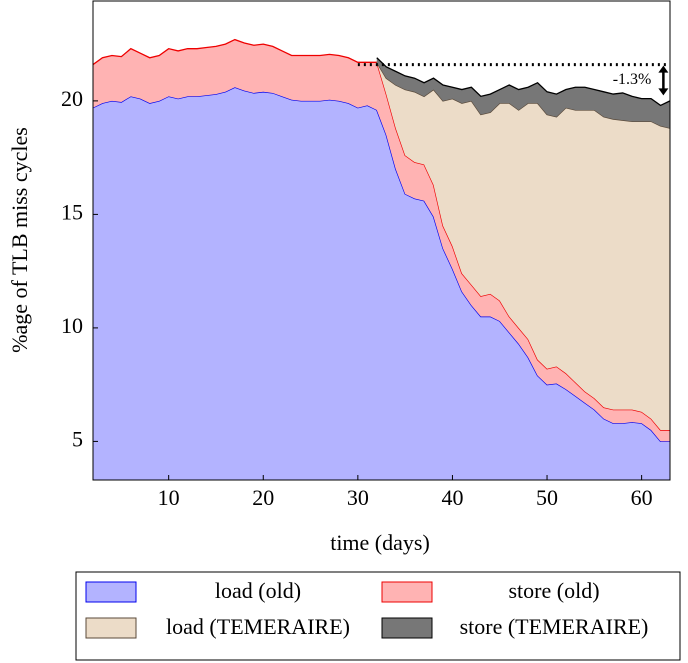  Describe the element at coordinates (547, 497) in the screenshot. I see `x-tick-label: 50` at that location.